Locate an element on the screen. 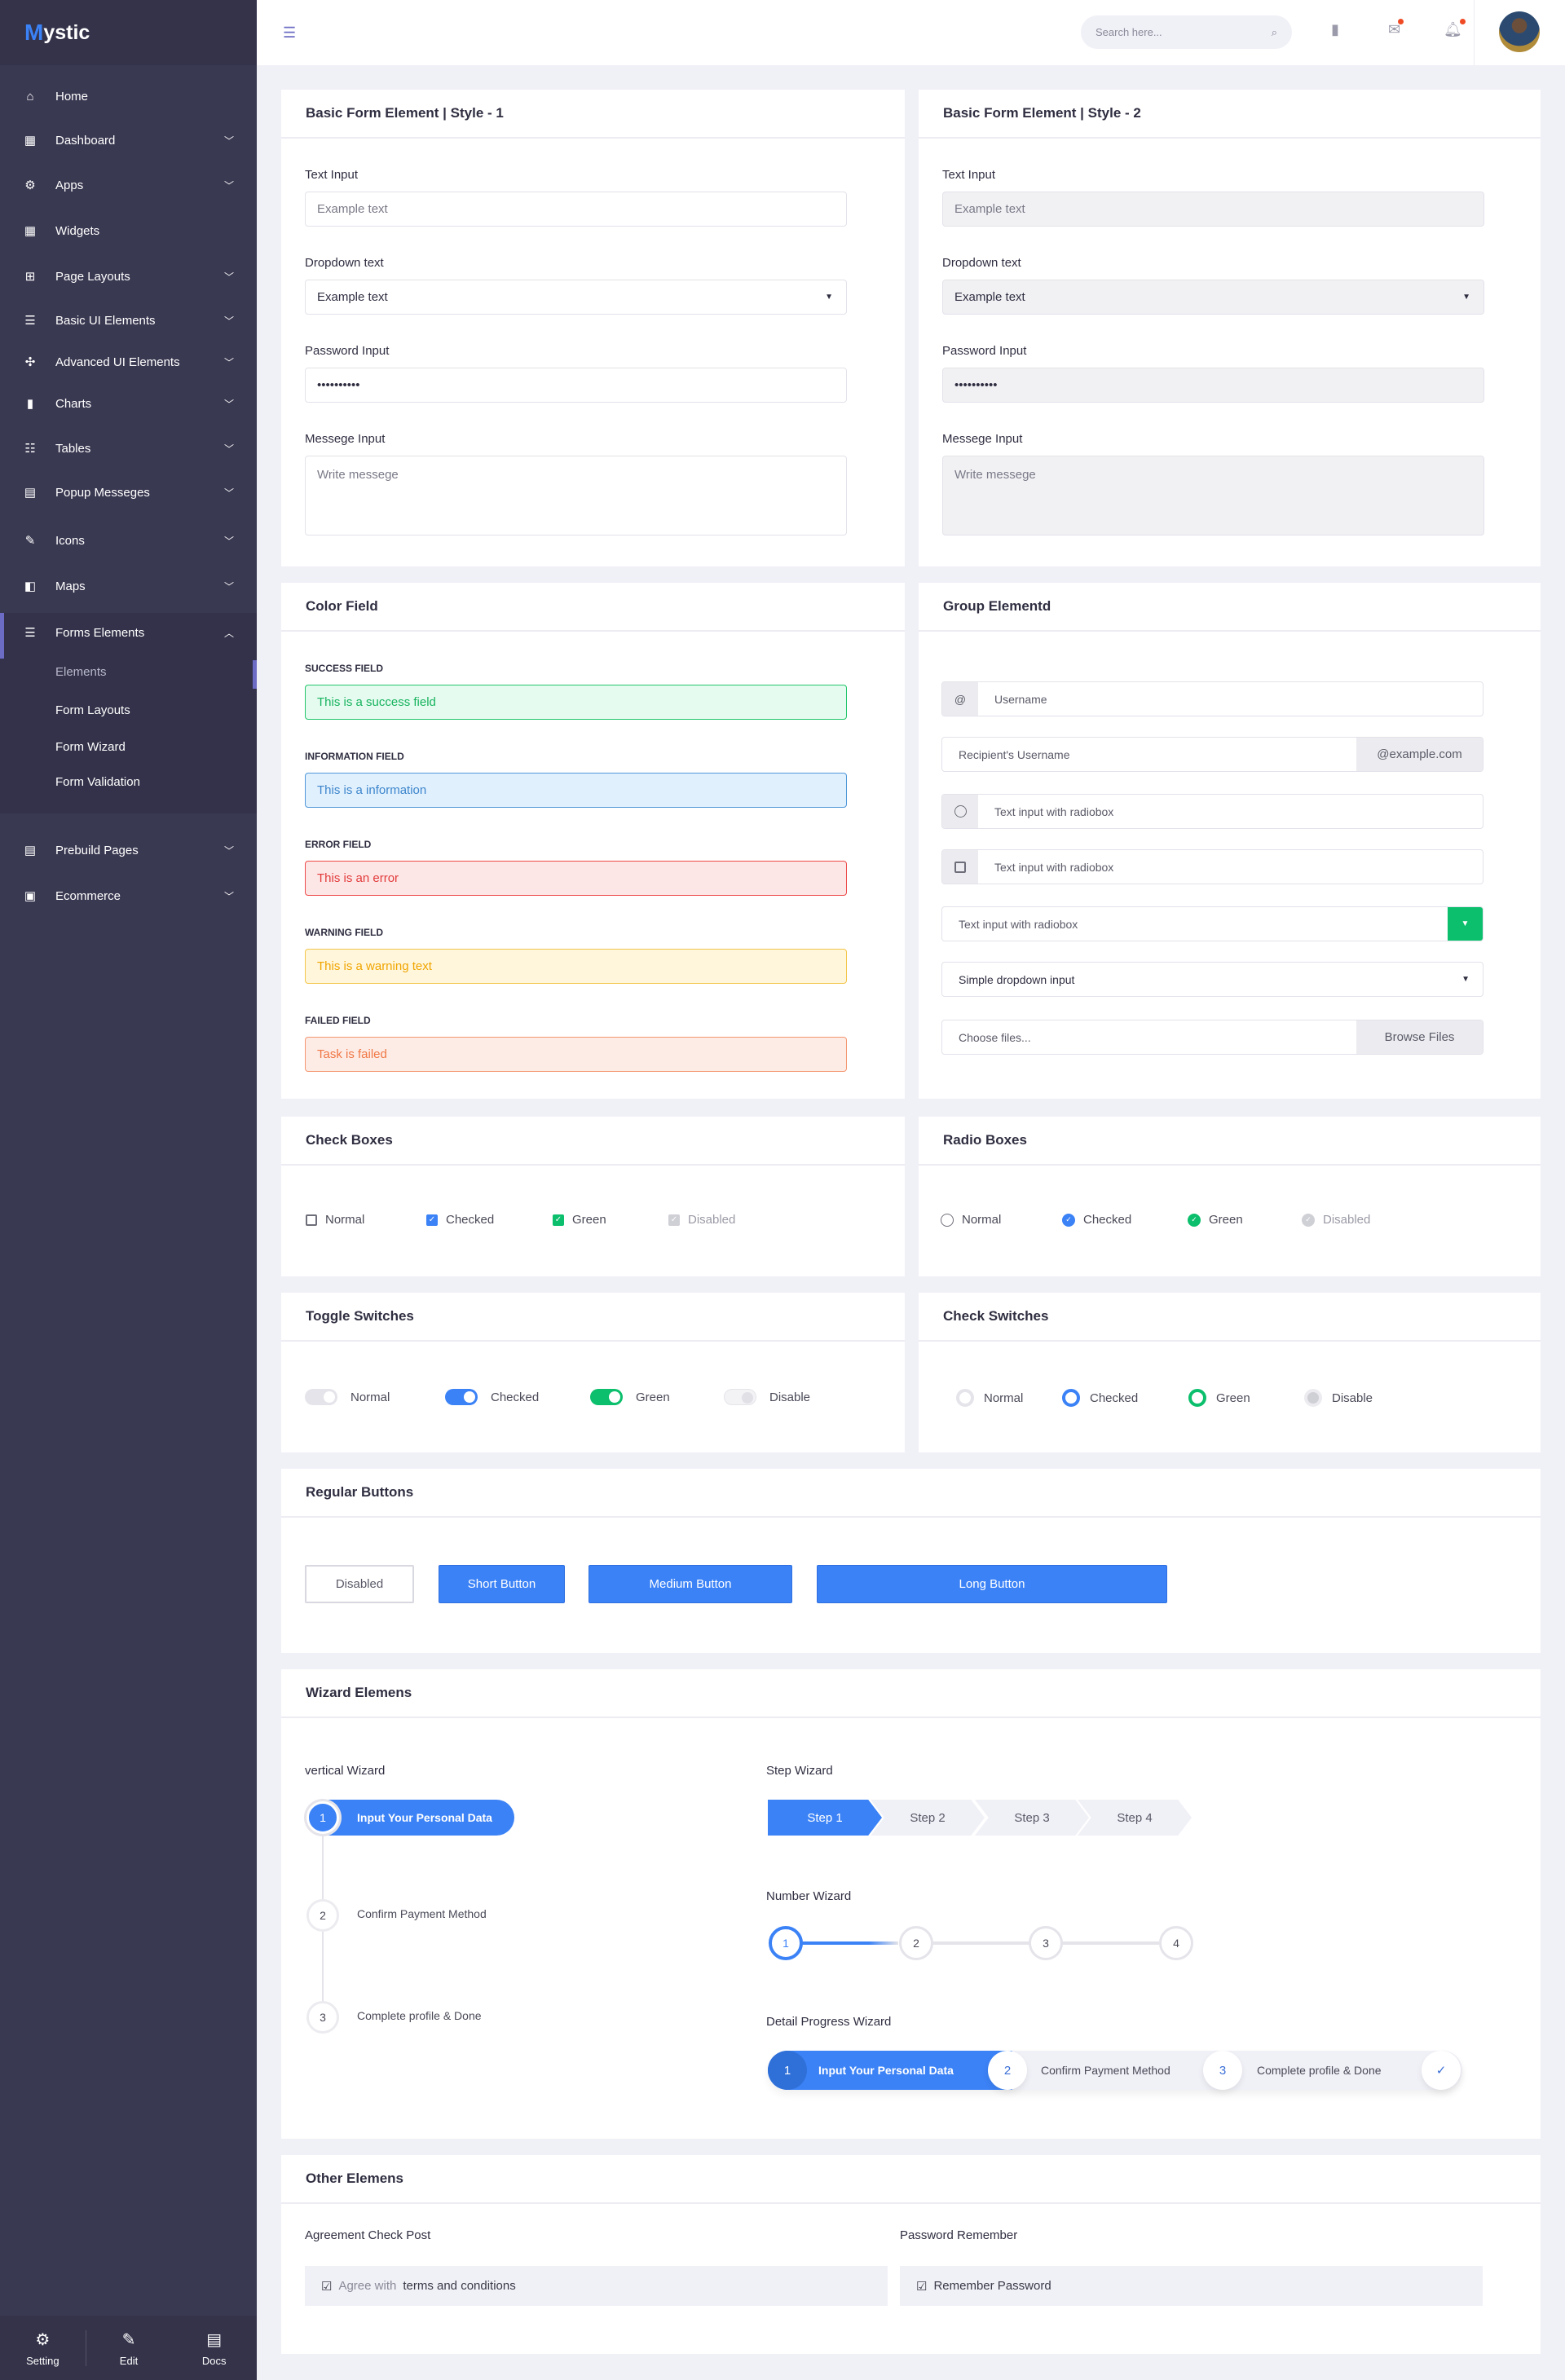 The height and width of the screenshot is (2380, 1565). card-title: Radio Boxes is located at coordinates (1230, 1142).